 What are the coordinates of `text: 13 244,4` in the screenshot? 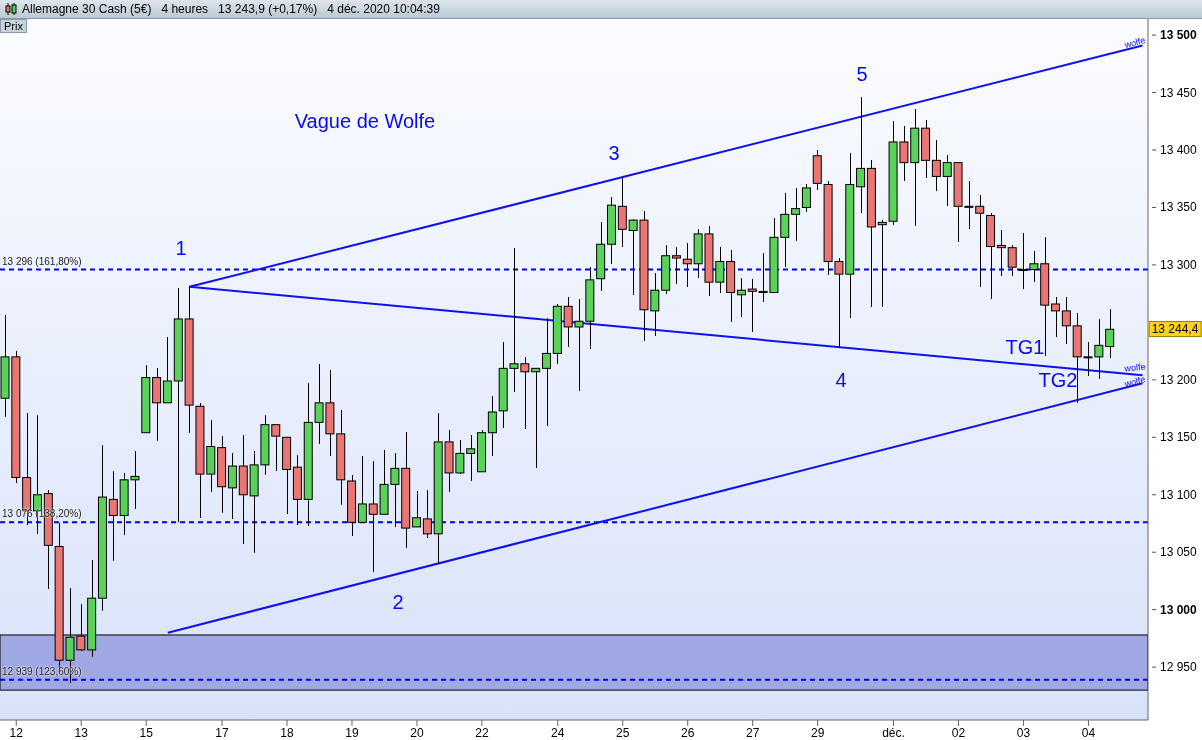 It's located at (1175, 329).